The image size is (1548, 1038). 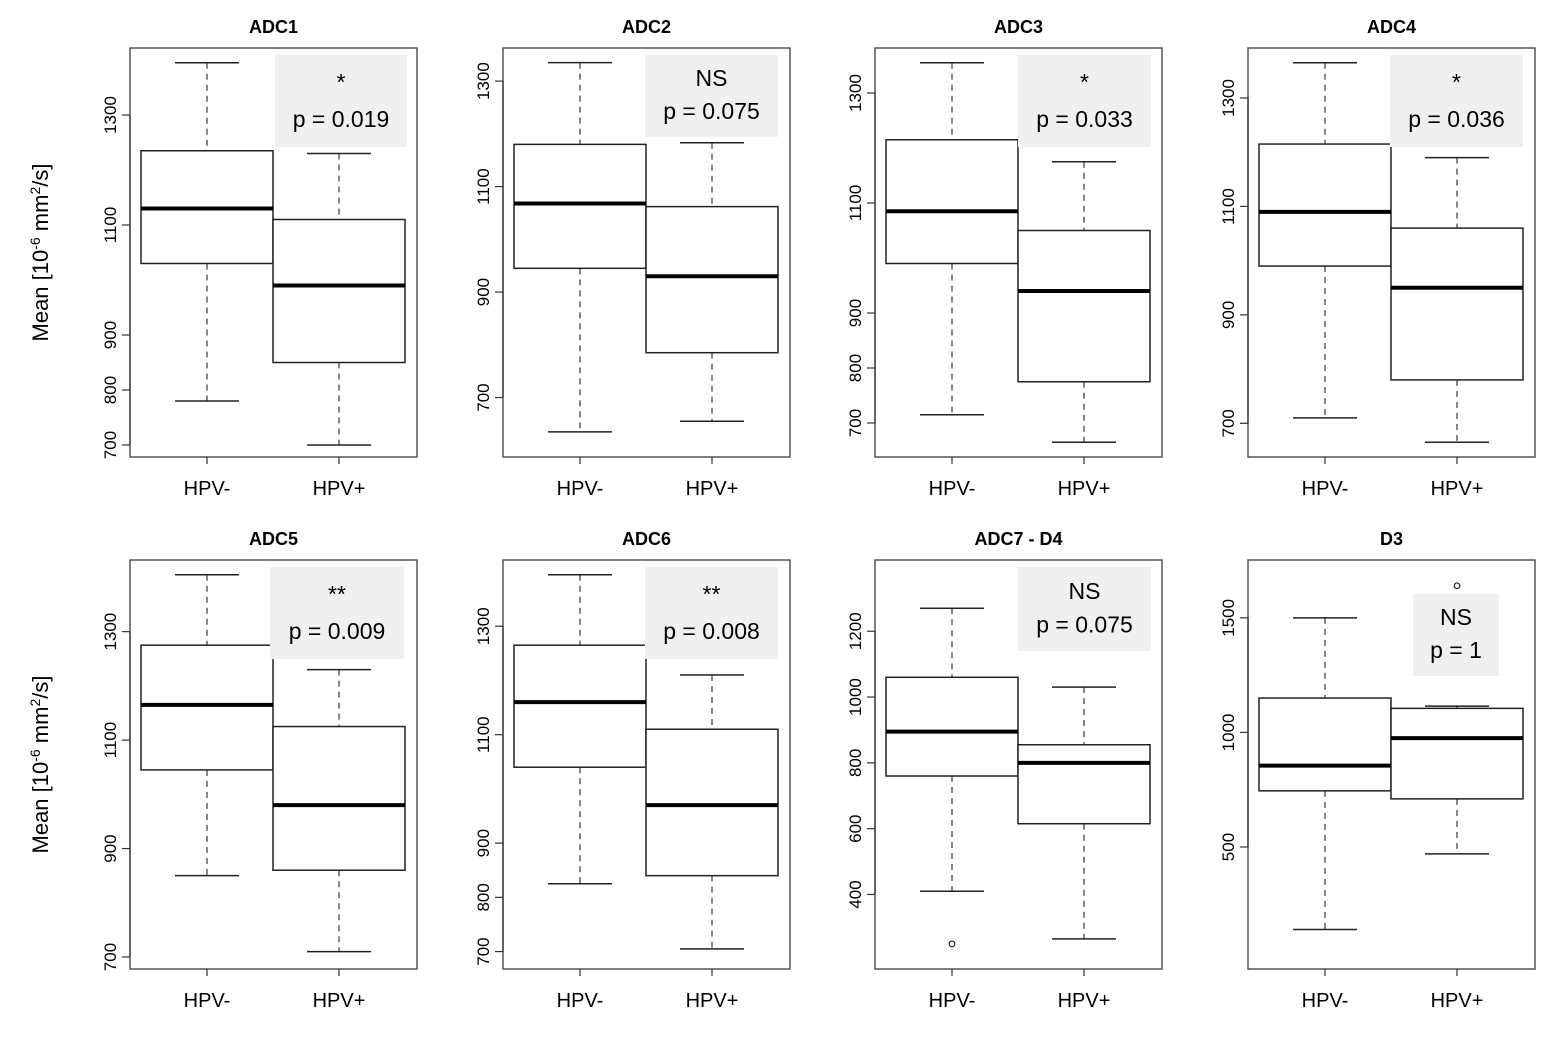 What do you see at coordinates (855, 697) in the screenshot?
I see `y-tick-label: 1000` at bounding box center [855, 697].